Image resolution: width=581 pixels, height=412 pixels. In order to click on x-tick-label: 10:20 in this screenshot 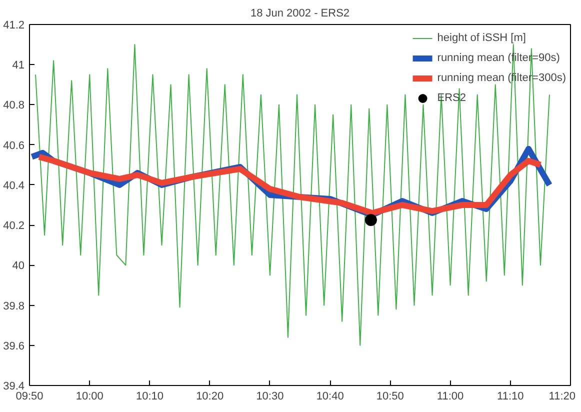, I will do `click(210, 396)`.